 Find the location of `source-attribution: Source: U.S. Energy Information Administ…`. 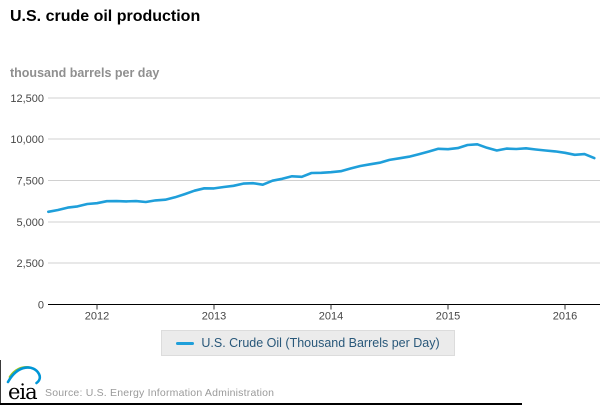

source-attribution: Source: U.S. Energy Information Administ… is located at coordinates (160, 393).